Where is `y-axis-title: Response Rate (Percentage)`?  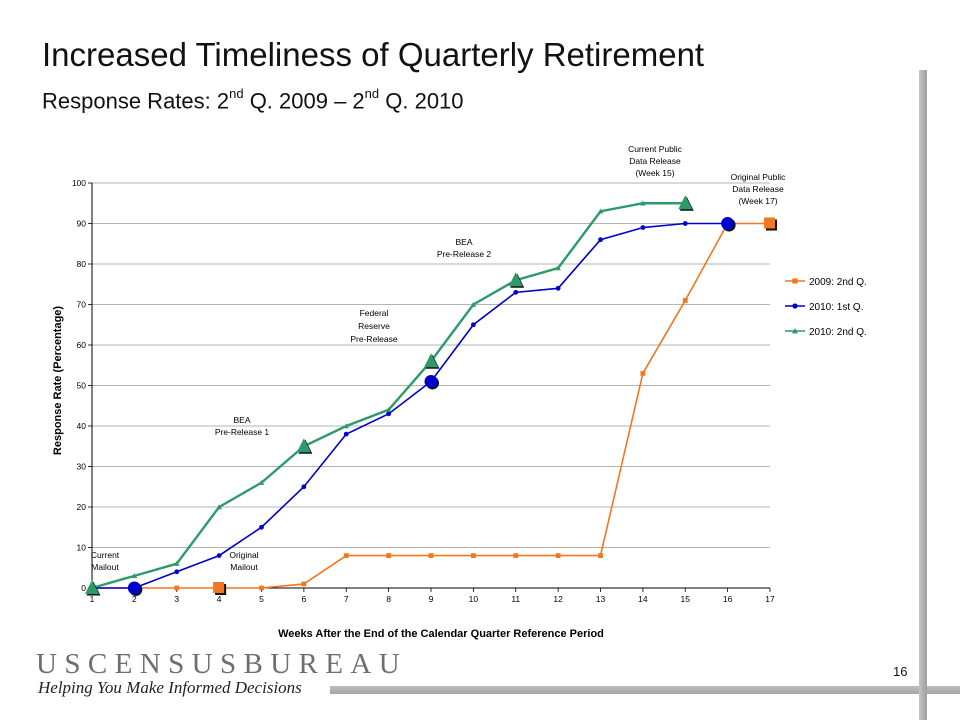 y-axis-title: Response Rate (Percentage) is located at coordinates (58, 380).